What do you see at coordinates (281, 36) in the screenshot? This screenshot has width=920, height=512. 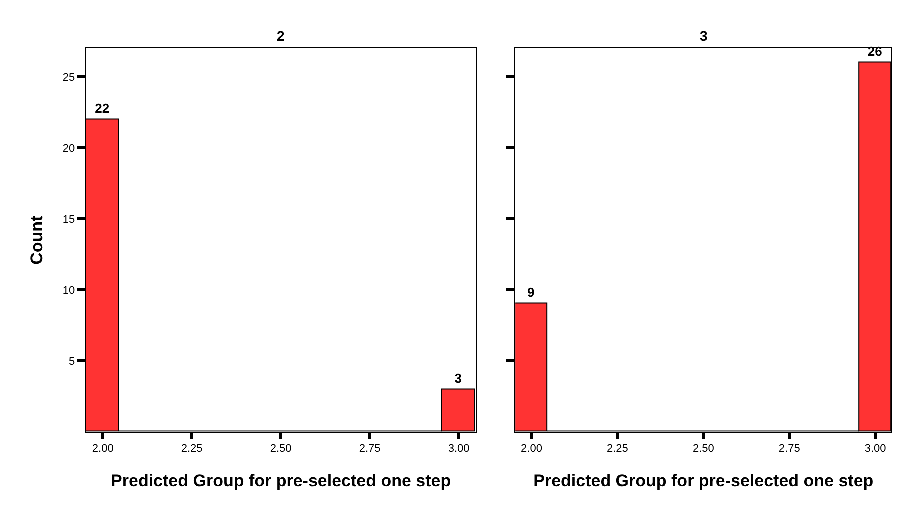 I see `chart-title: 2` at bounding box center [281, 36].